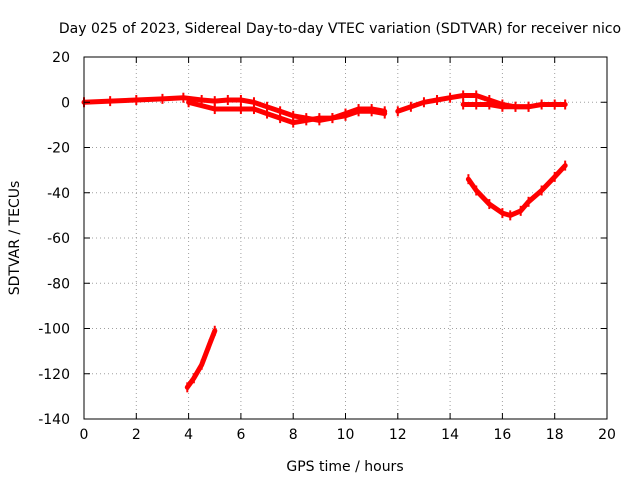 The width and height of the screenshot is (640, 480). Describe the element at coordinates (201, 359) in the screenshot. I see `series-low-curve` at that location.